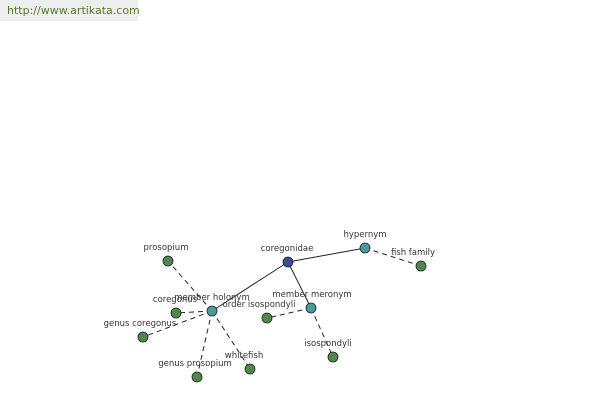  I want to click on node-label: member meronym, so click(311, 295).